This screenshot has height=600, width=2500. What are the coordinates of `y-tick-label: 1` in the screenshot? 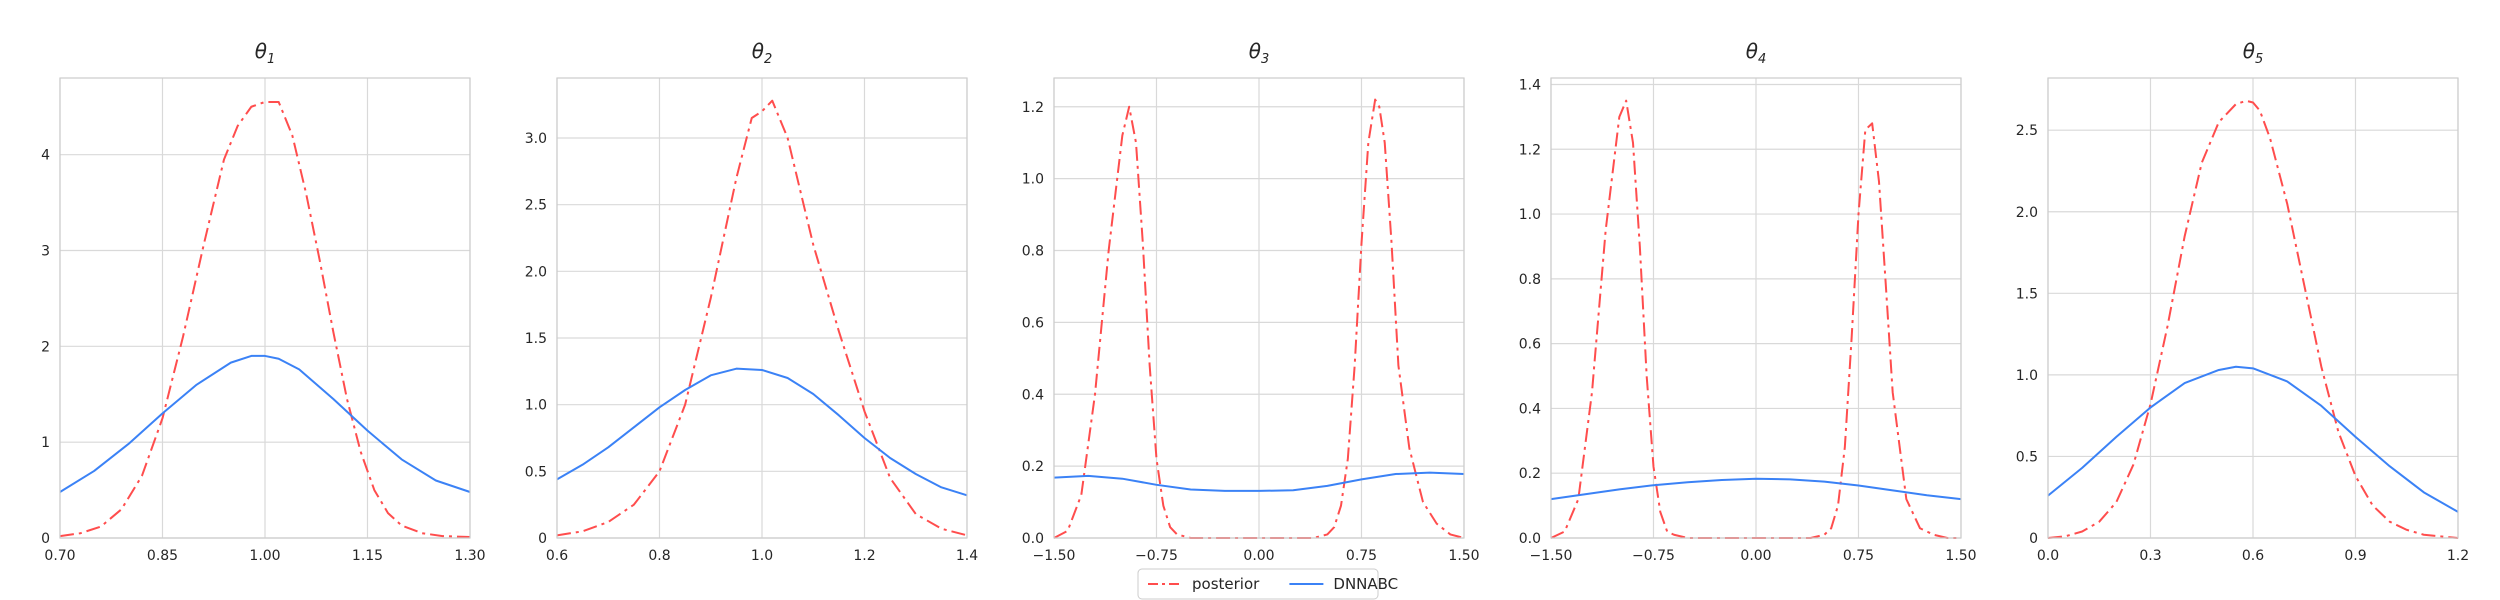 It's located at (45, 443).